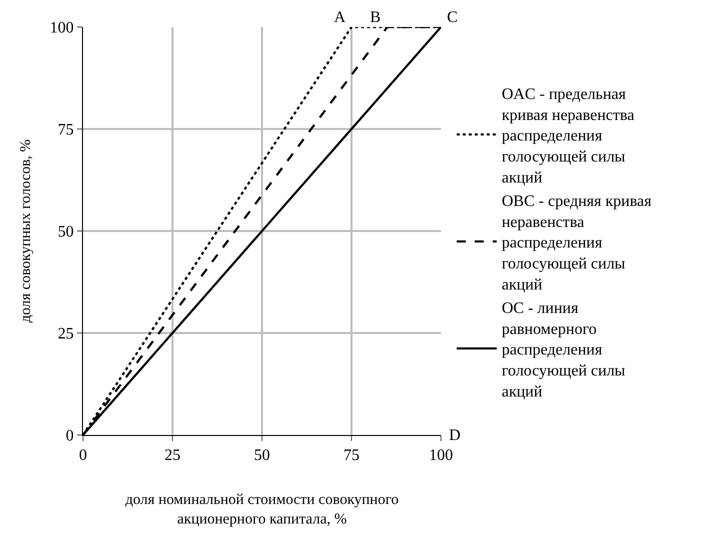 The height and width of the screenshot is (539, 727). Describe the element at coordinates (66, 334) in the screenshot. I see `y-tick-label: 25` at that location.